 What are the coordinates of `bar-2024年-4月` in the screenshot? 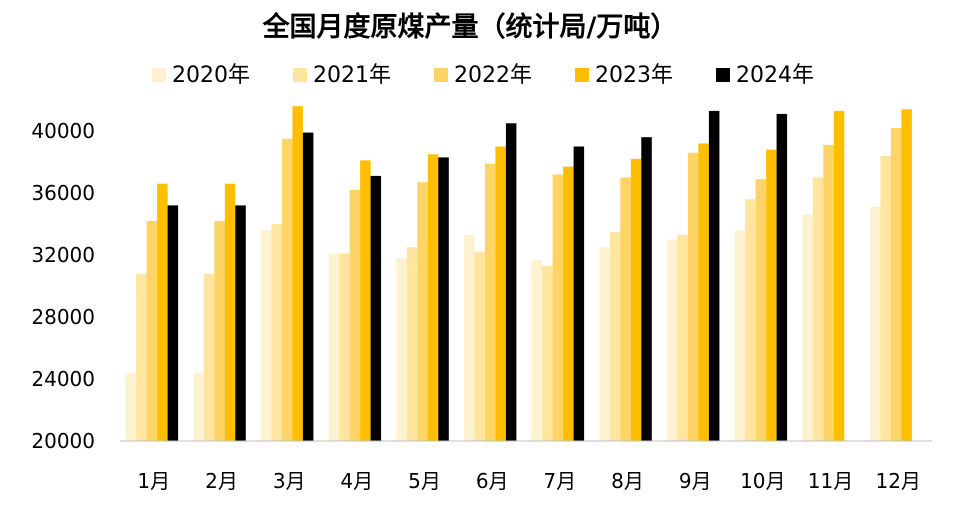 It's located at (376, 308).